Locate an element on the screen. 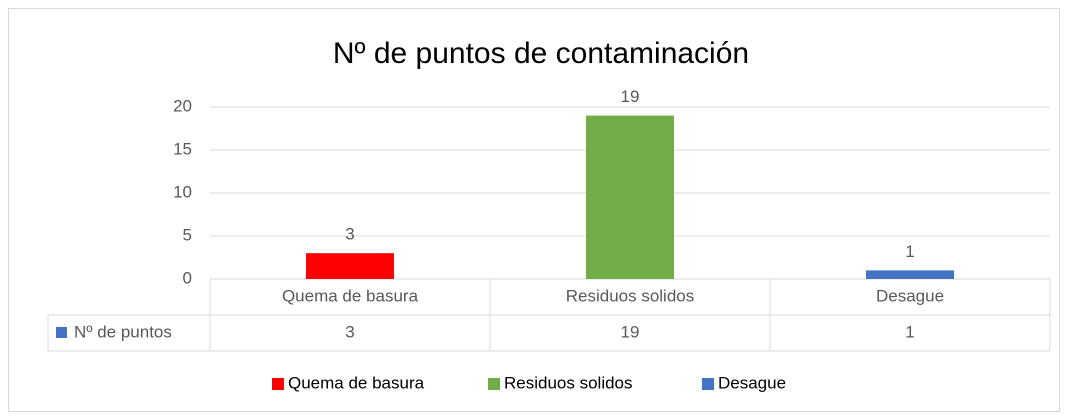 The height and width of the screenshot is (420, 1068). table-value: 1 is located at coordinates (909, 331).